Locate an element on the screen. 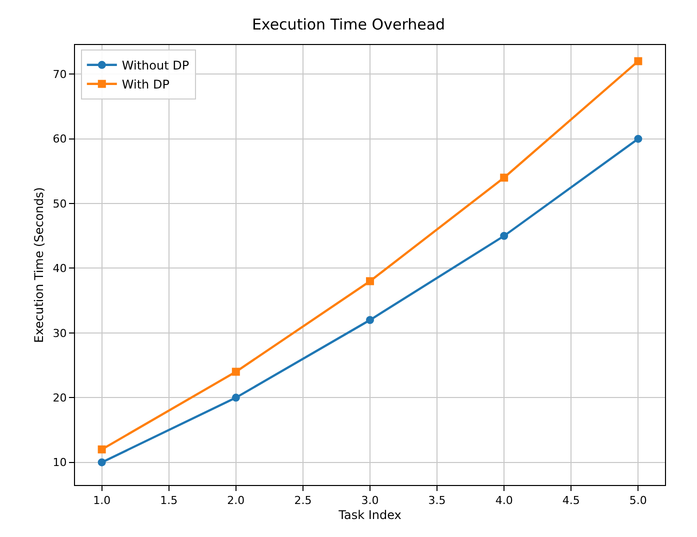 Image resolution: width=697 pixels, height=537 pixels. x-tick-label: 4.5 is located at coordinates (571, 501).